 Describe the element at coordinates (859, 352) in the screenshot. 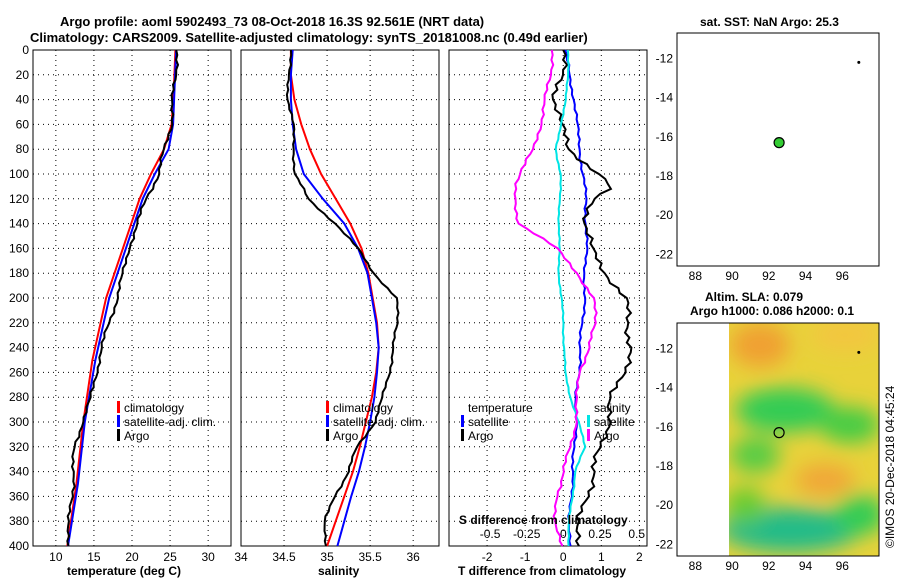

I see `coast-point` at that location.